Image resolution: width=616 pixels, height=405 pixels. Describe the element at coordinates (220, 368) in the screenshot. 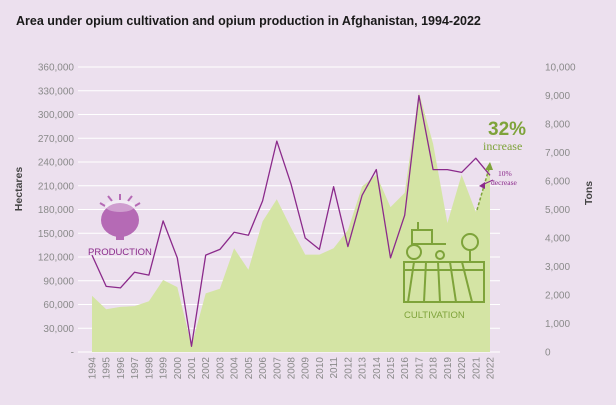

I see `x-tick-label: 2003` at that location.